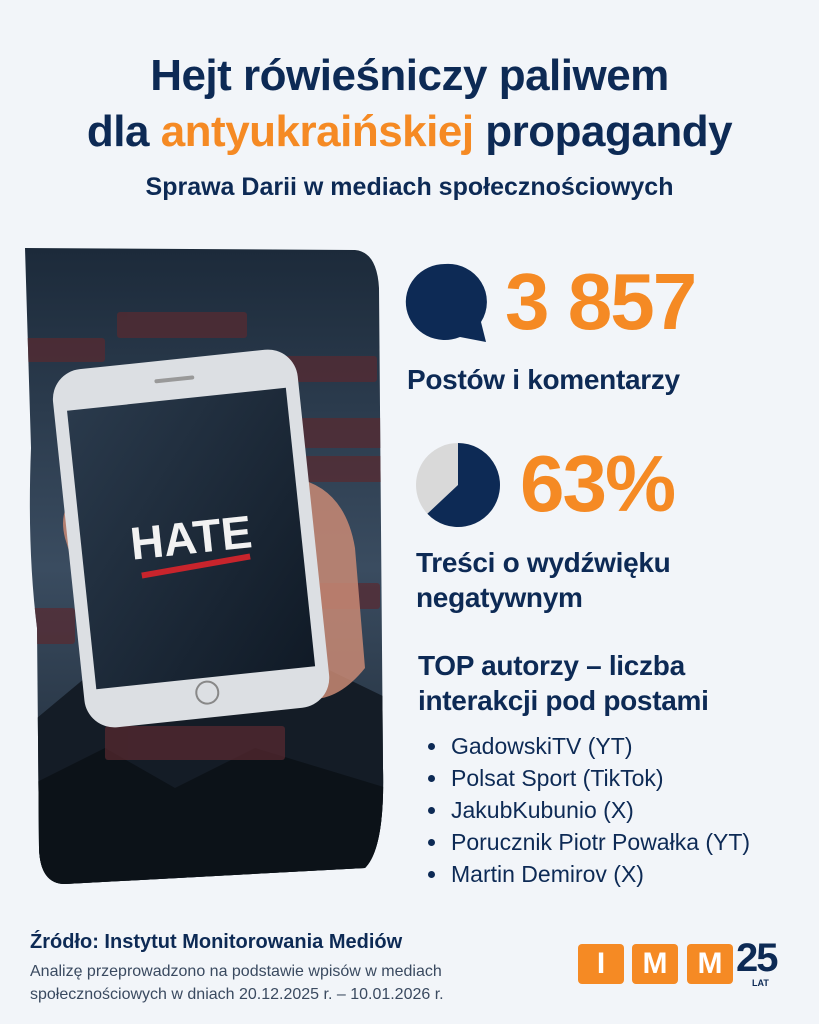  I want to click on author-item: JakubKubunio (X), so click(587, 810).